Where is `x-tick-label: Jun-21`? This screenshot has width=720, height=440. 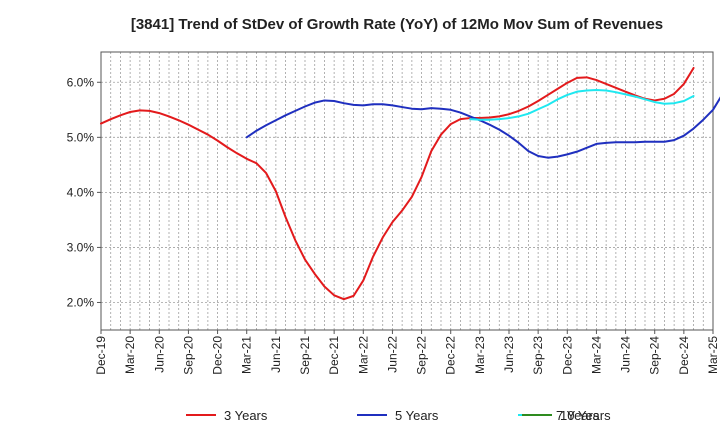
x-tick-label: Jun-21 is located at coordinates (276, 354).